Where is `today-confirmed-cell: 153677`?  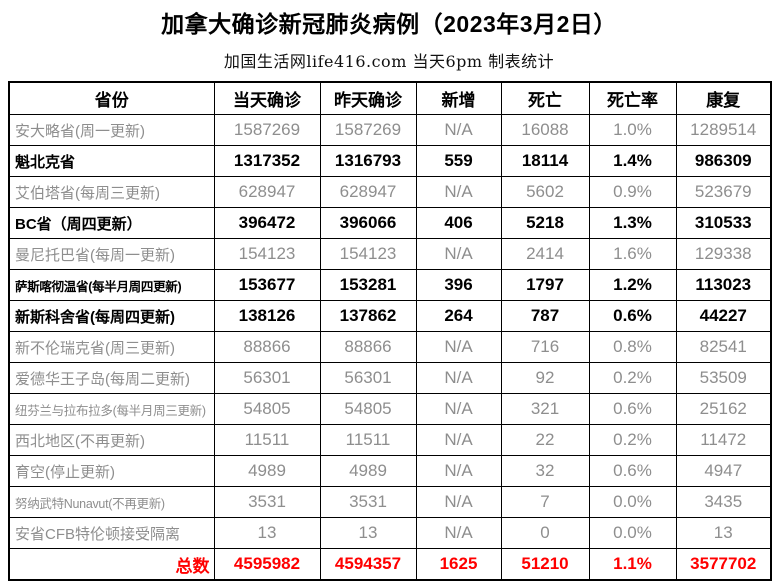
today-confirmed-cell: 153677 is located at coordinates (267, 285).